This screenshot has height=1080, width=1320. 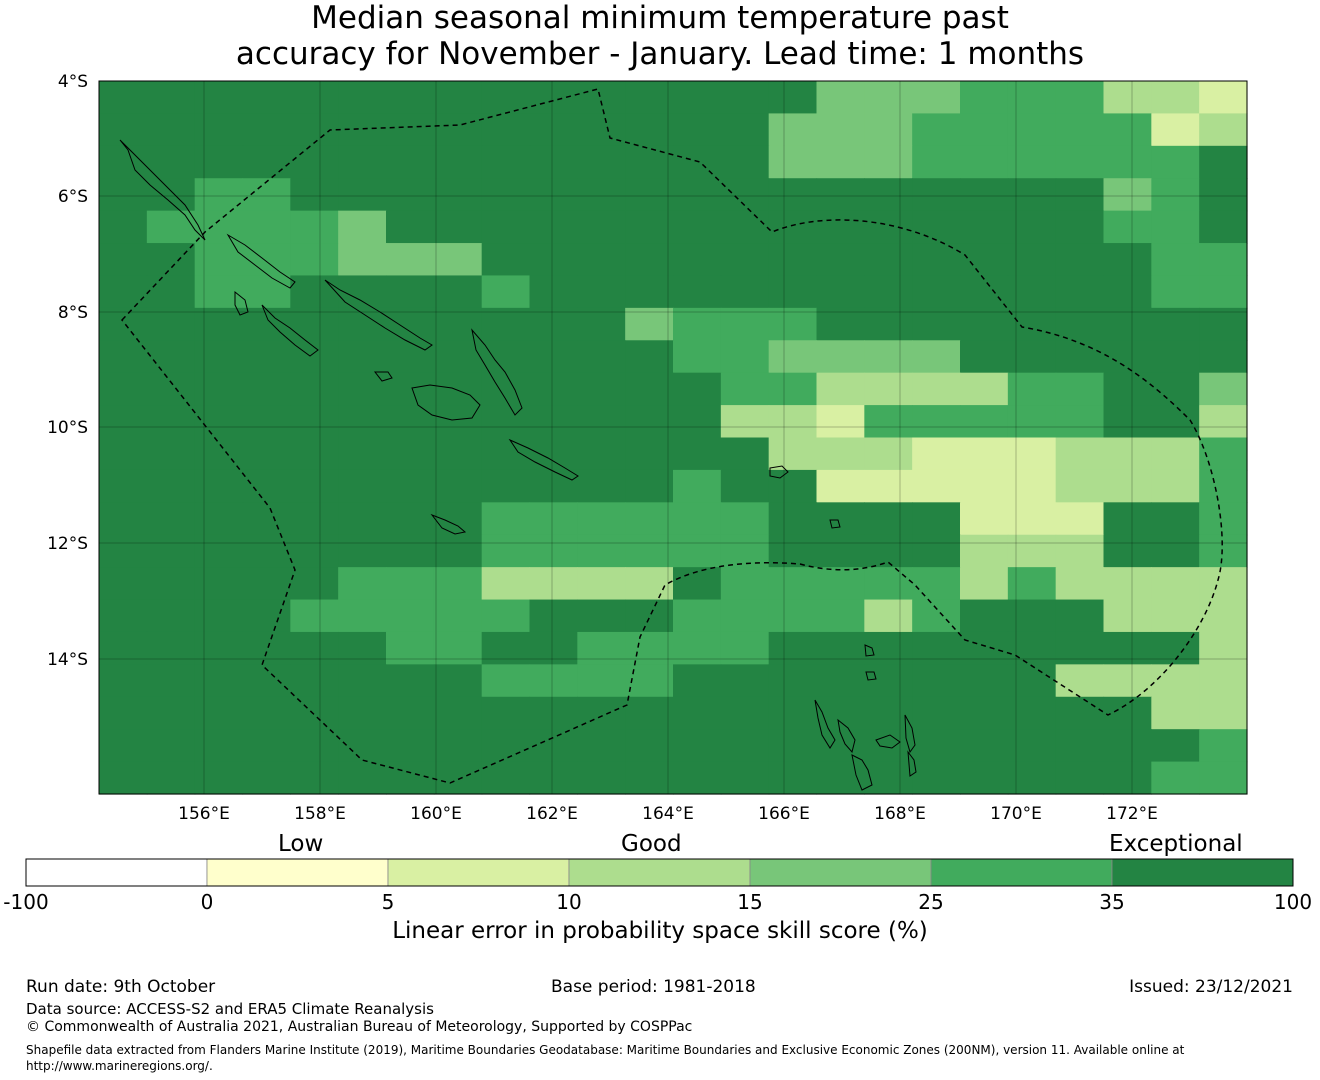 What do you see at coordinates (67, 660) in the screenshot?
I see `lat-label: 14°S` at bounding box center [67, 660].